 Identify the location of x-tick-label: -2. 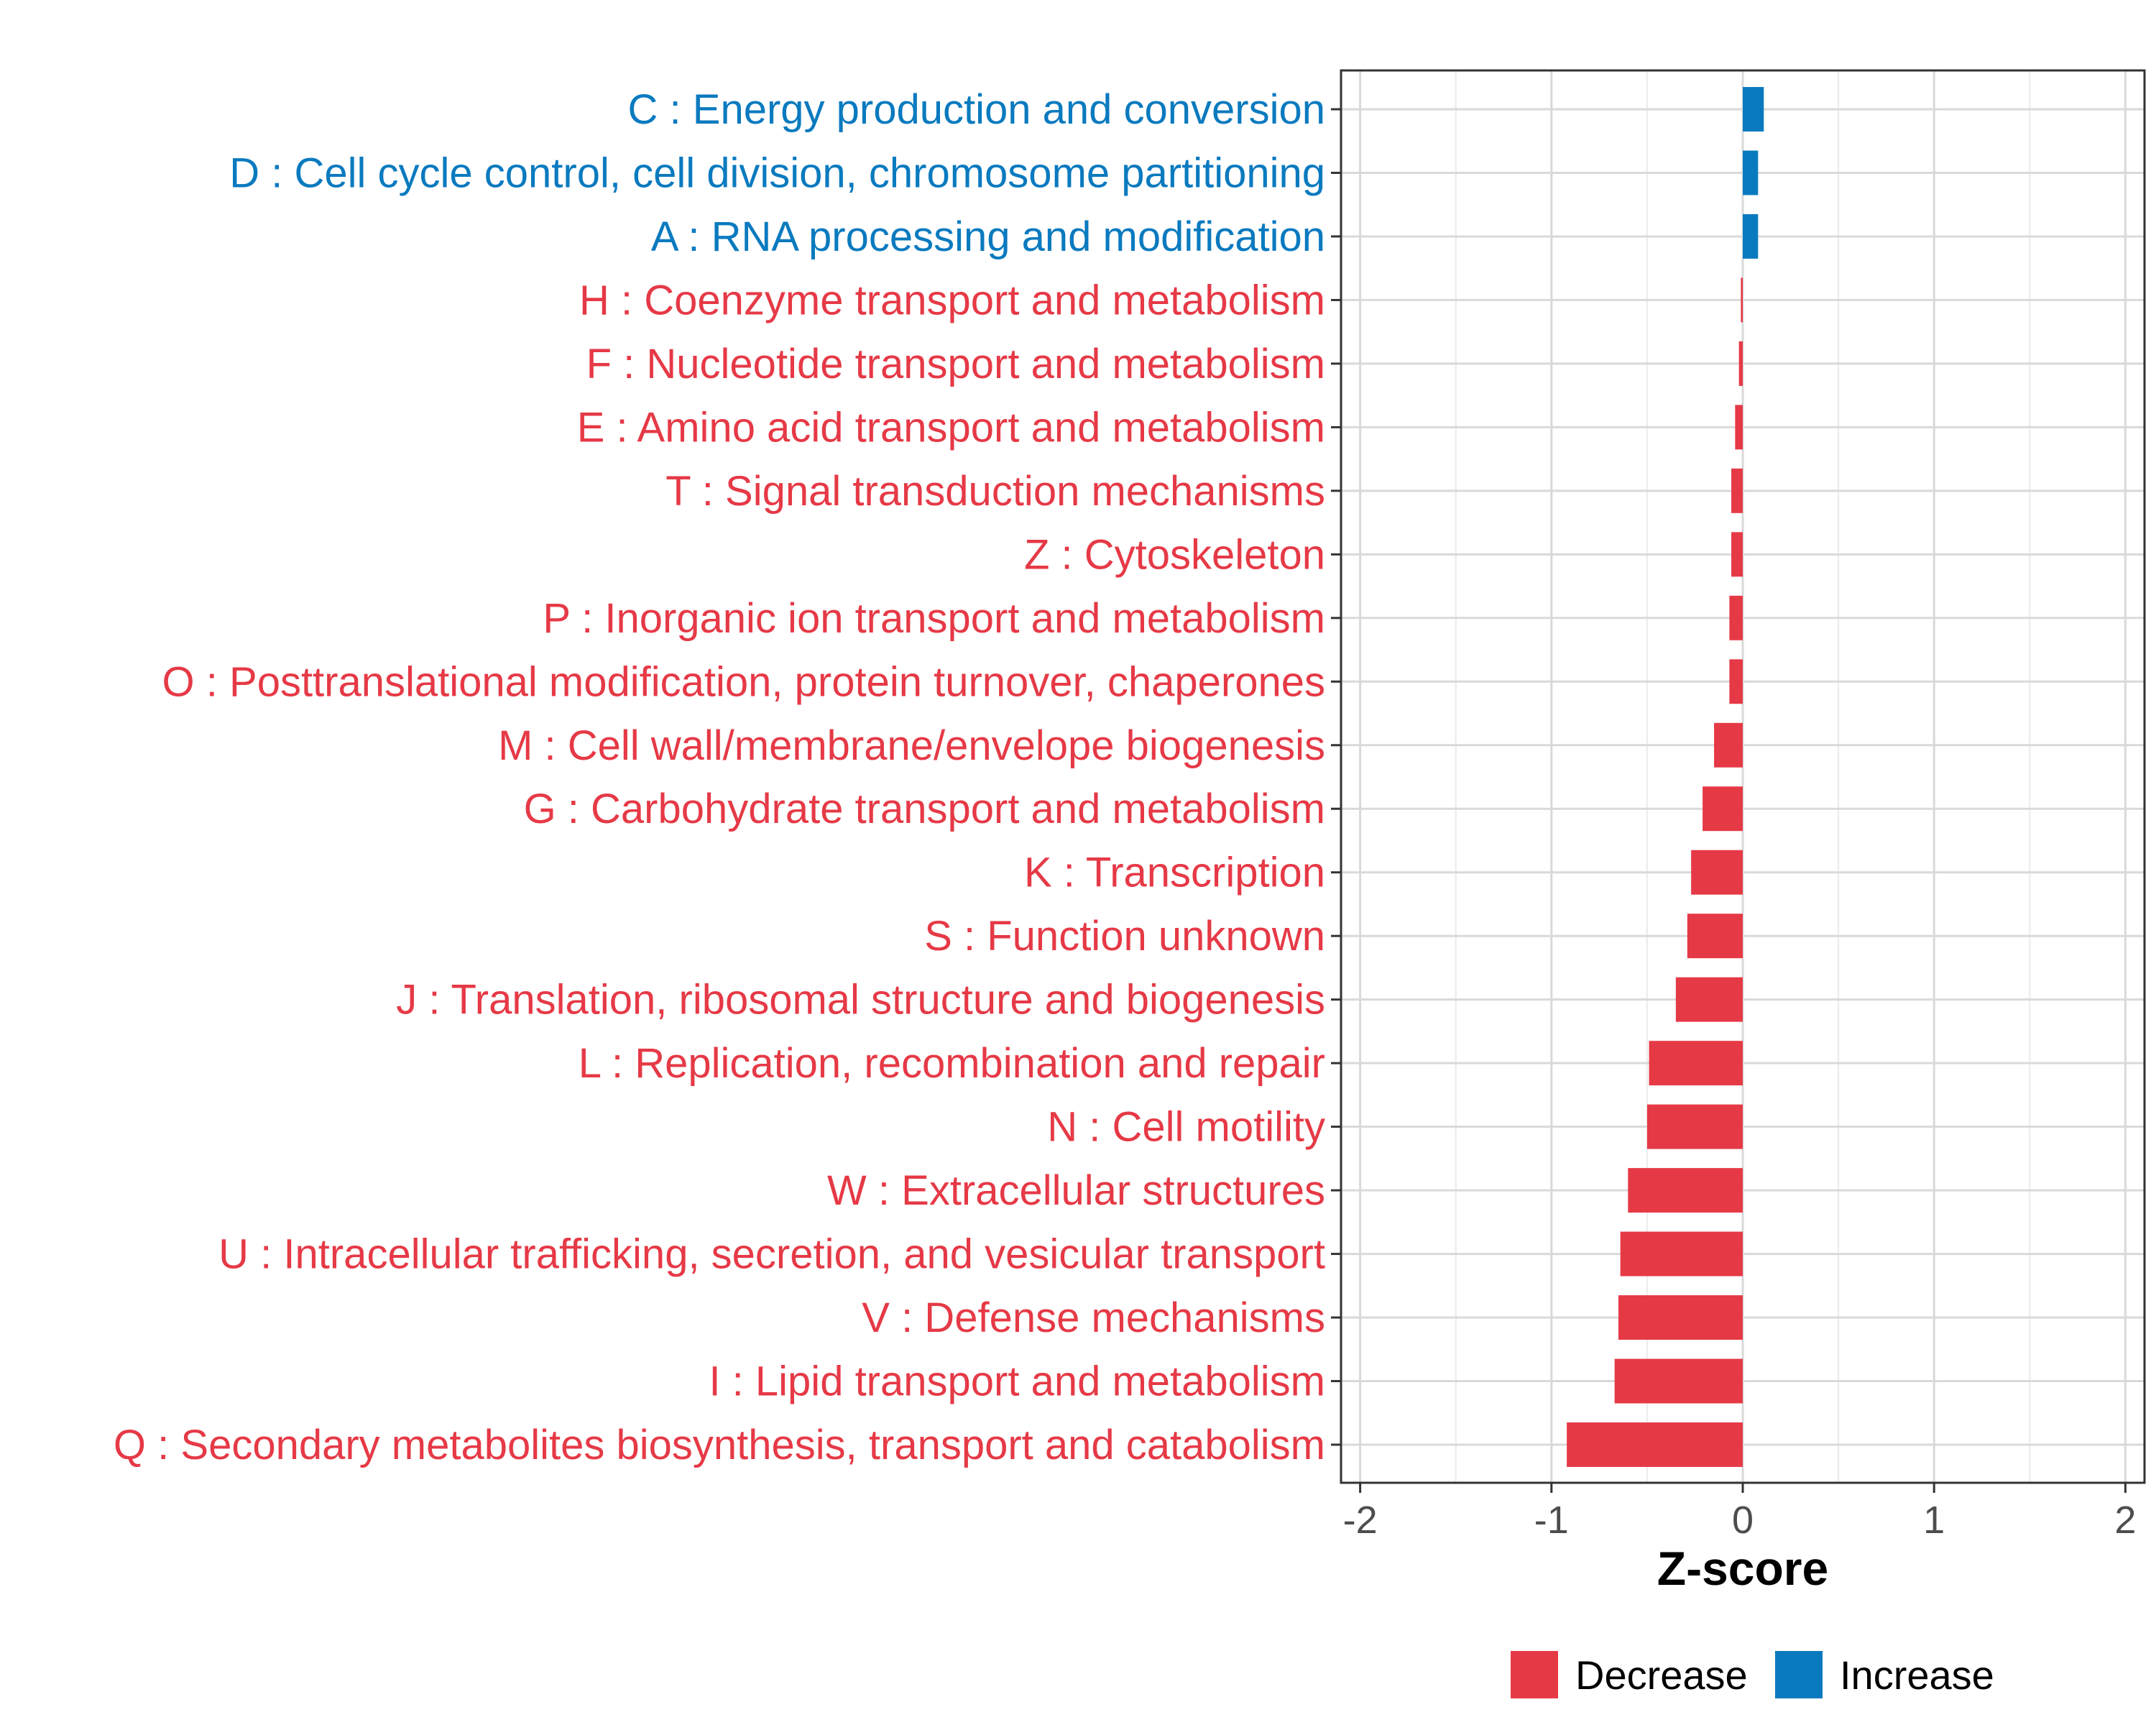
(1360, 1520).